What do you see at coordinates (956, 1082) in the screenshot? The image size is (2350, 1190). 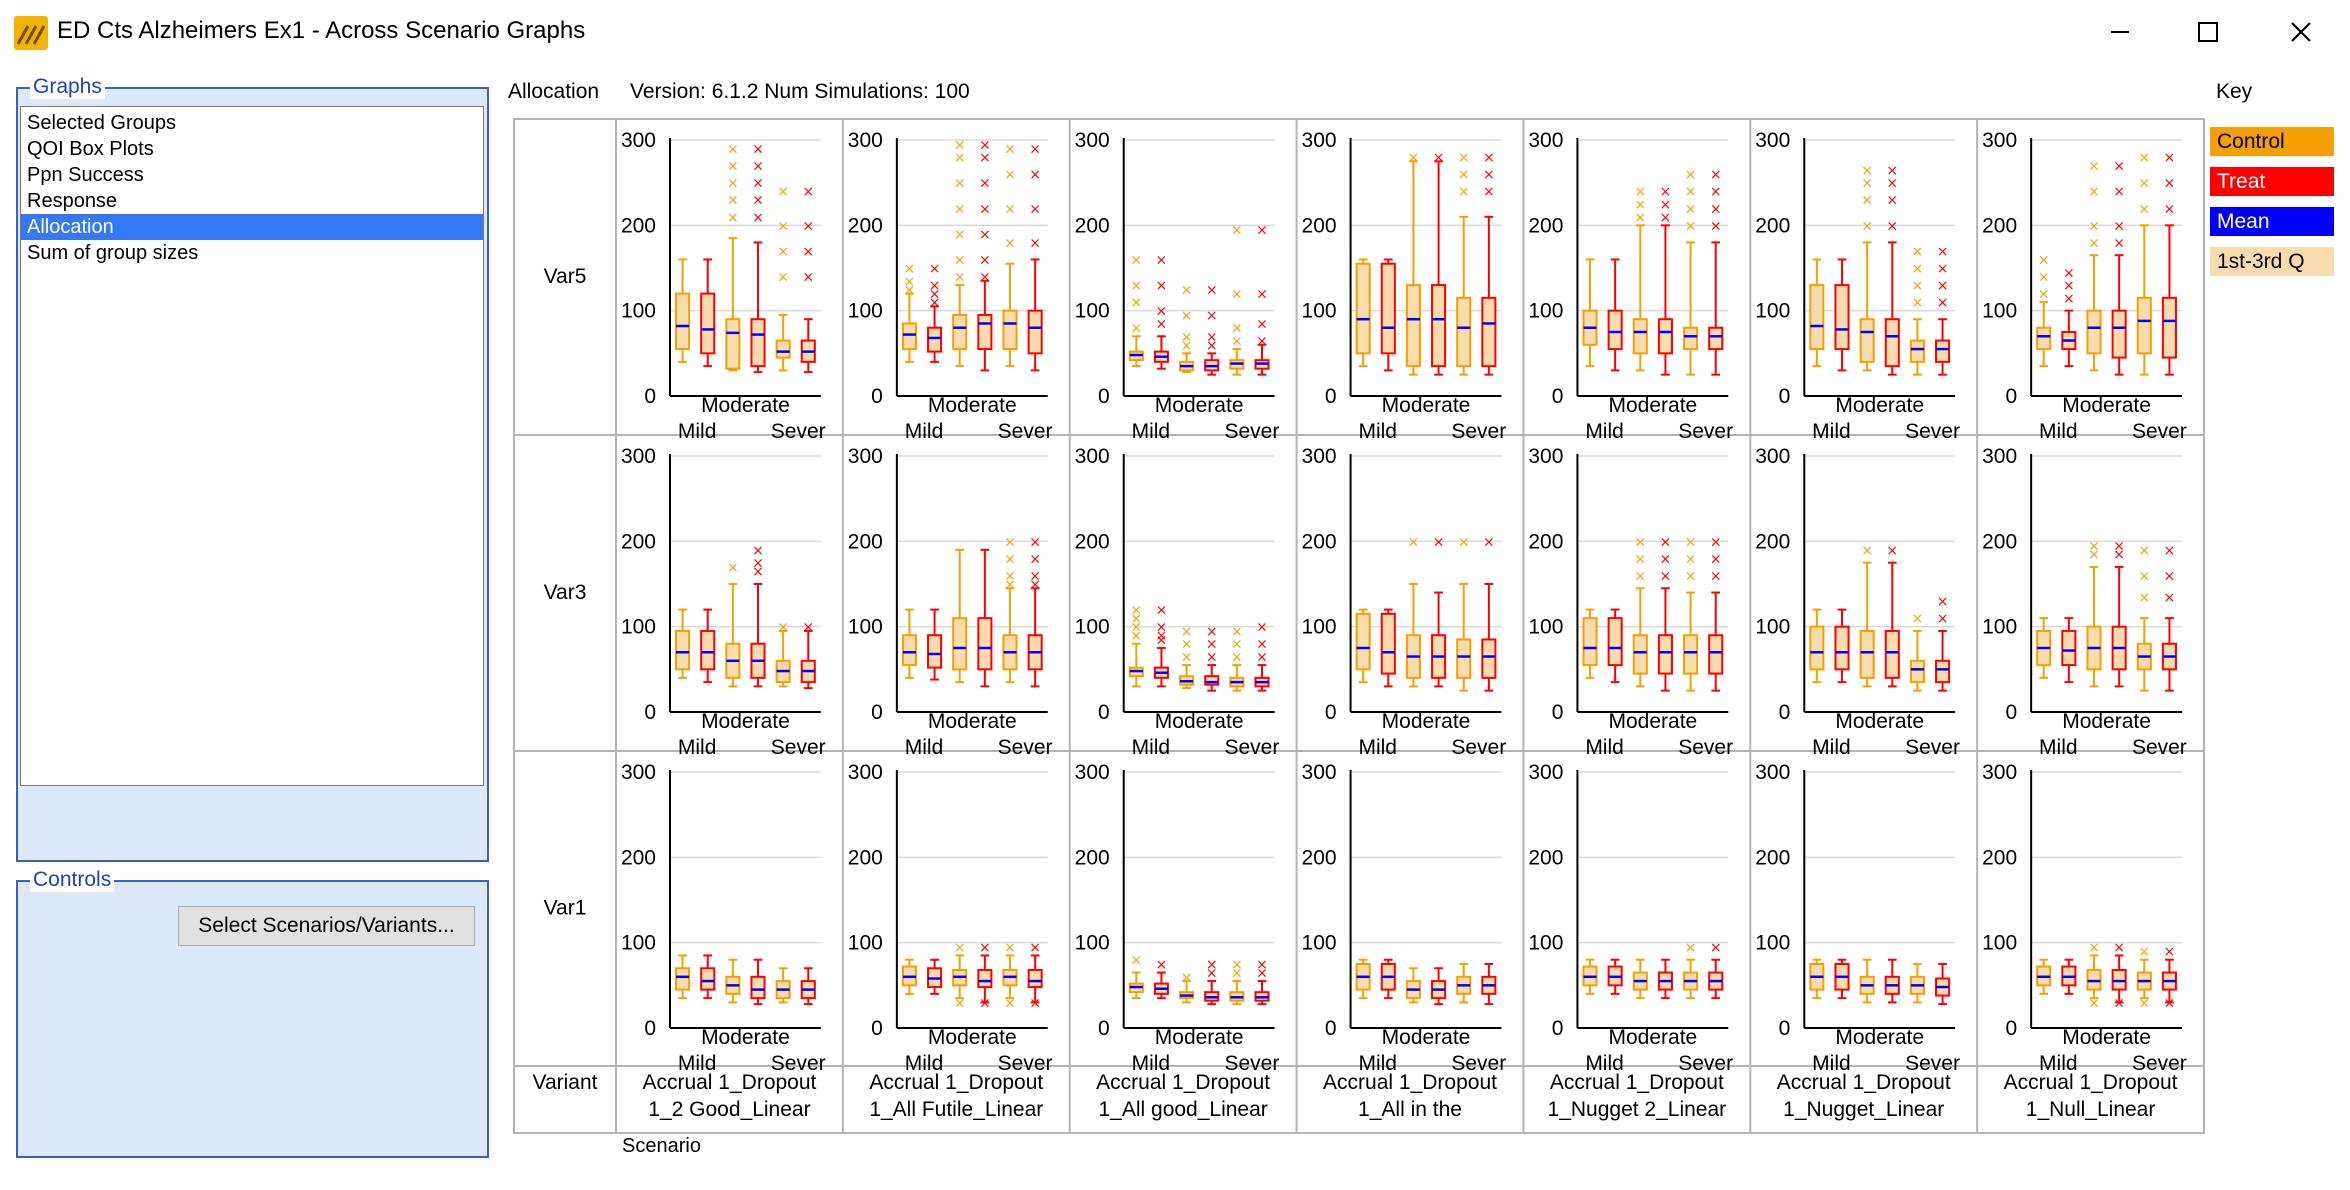 I see `scenario-label-line1: Accrual 1_Dropout` at bounding box center [956, 1082].